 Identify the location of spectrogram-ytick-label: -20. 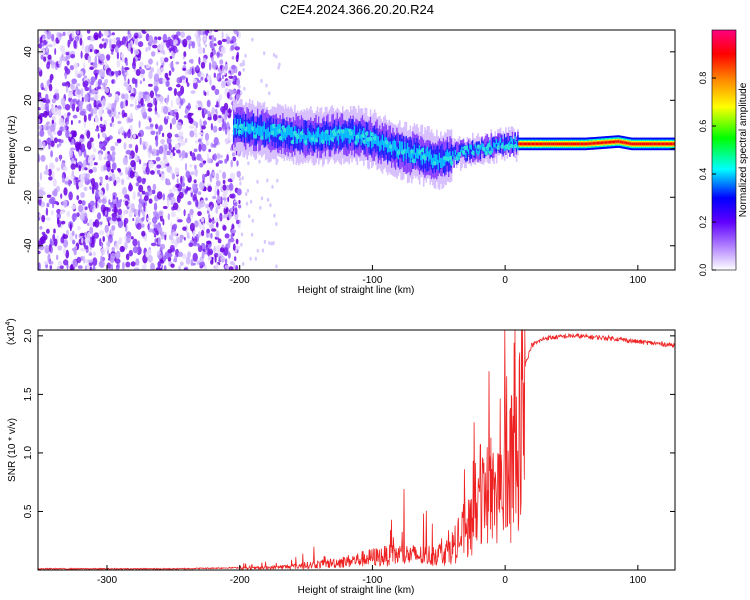
(28, 197).